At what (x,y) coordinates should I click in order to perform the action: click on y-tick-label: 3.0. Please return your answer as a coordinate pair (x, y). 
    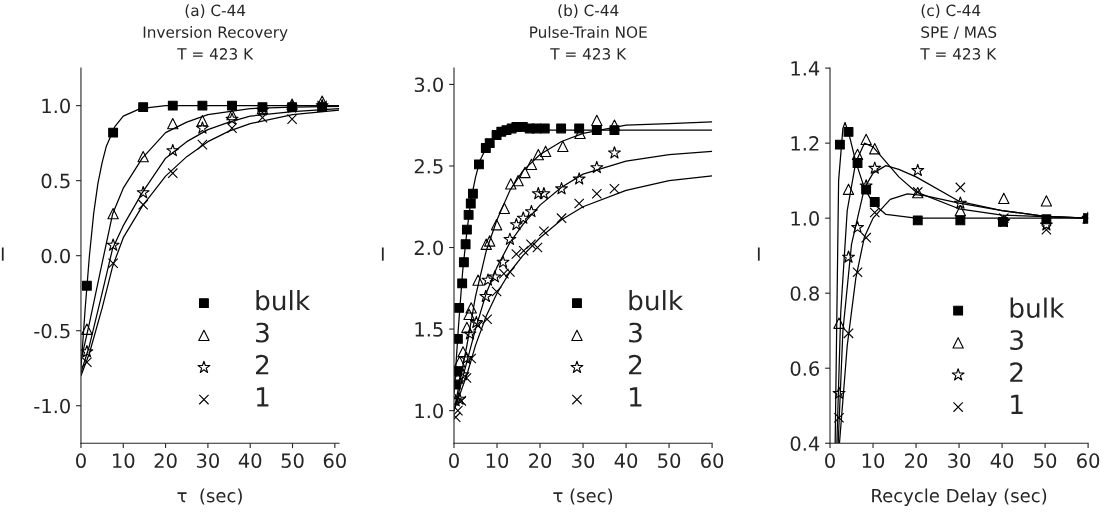
    Looking at the image, I should click on (428, 85).